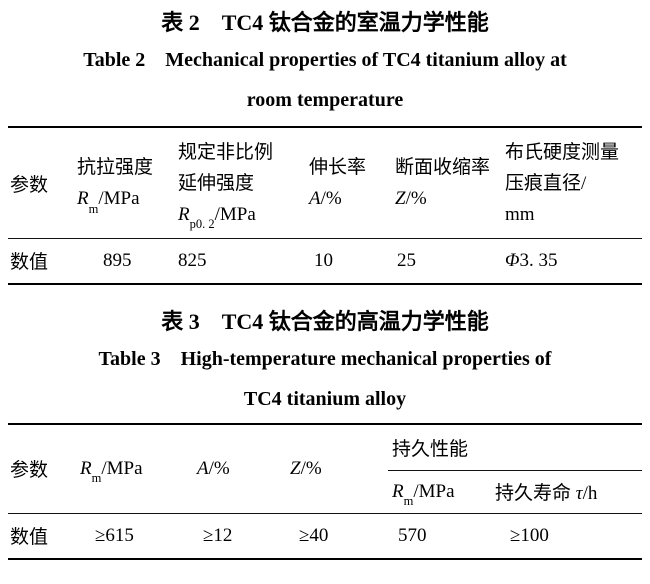 The height and width of the screenshot is (584, 650). What do you see at coordinates (335, 468) in the screenshot?
I see `table3-header-reduction: Z/%` at bounding box center [335, 468].